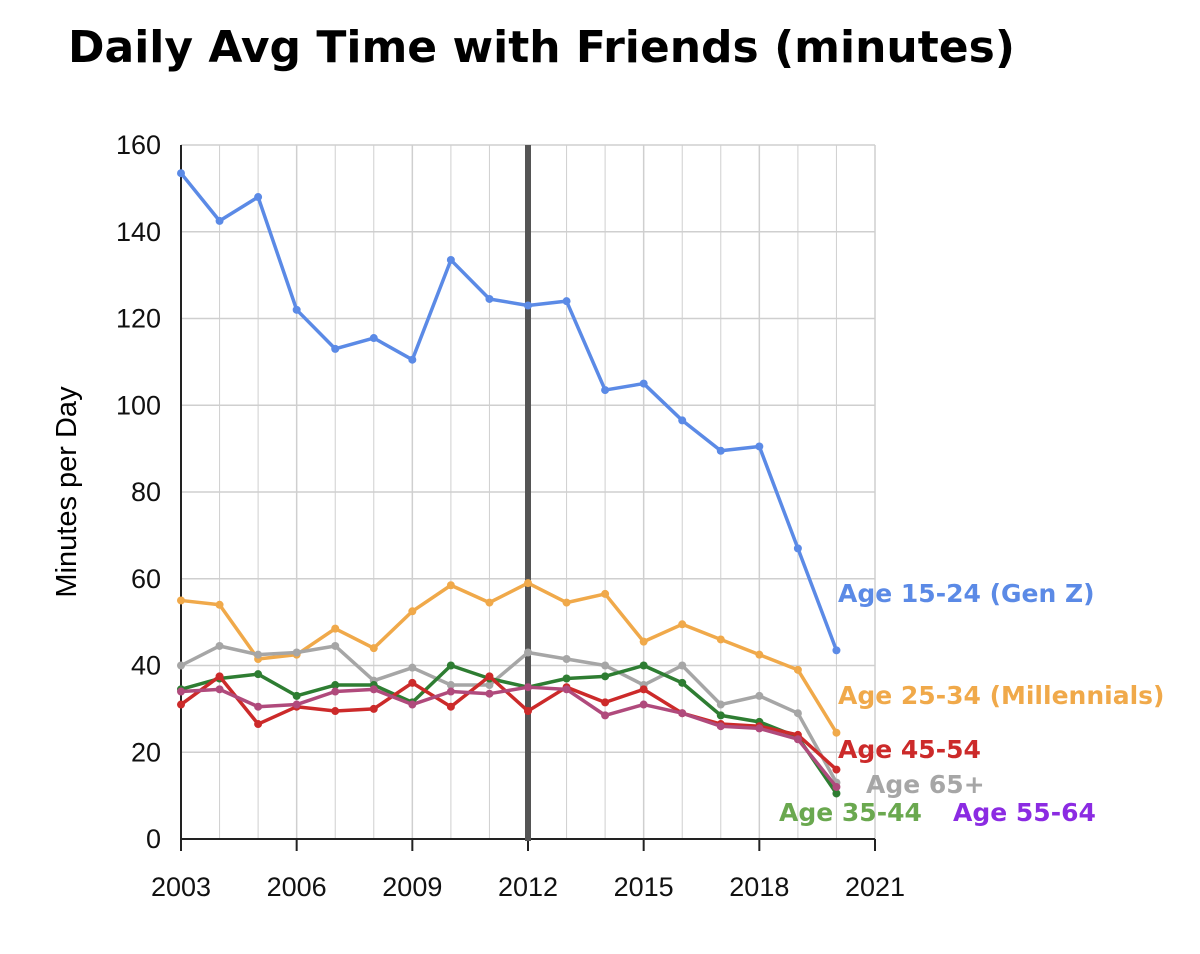 This screenshot has height=954, width=1200. I want to click on y-tick-label: 80, so click(146, 492).